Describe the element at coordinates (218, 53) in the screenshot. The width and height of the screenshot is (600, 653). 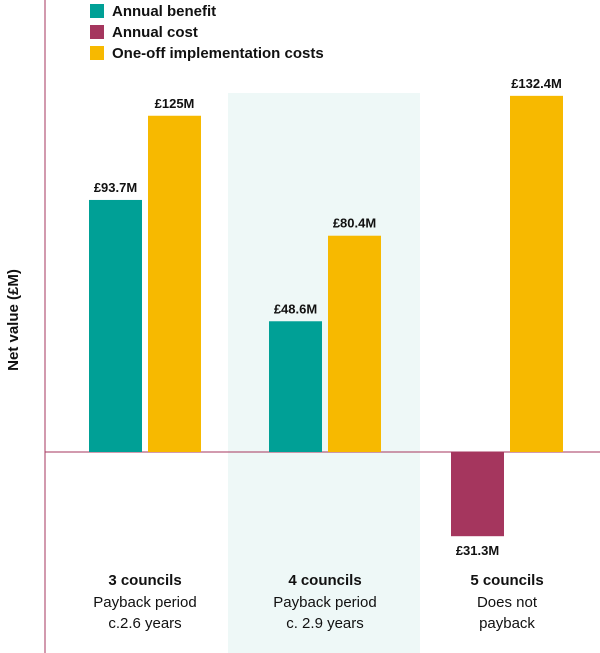
I see `legend-label-3: One-off implementation costs` at that location.